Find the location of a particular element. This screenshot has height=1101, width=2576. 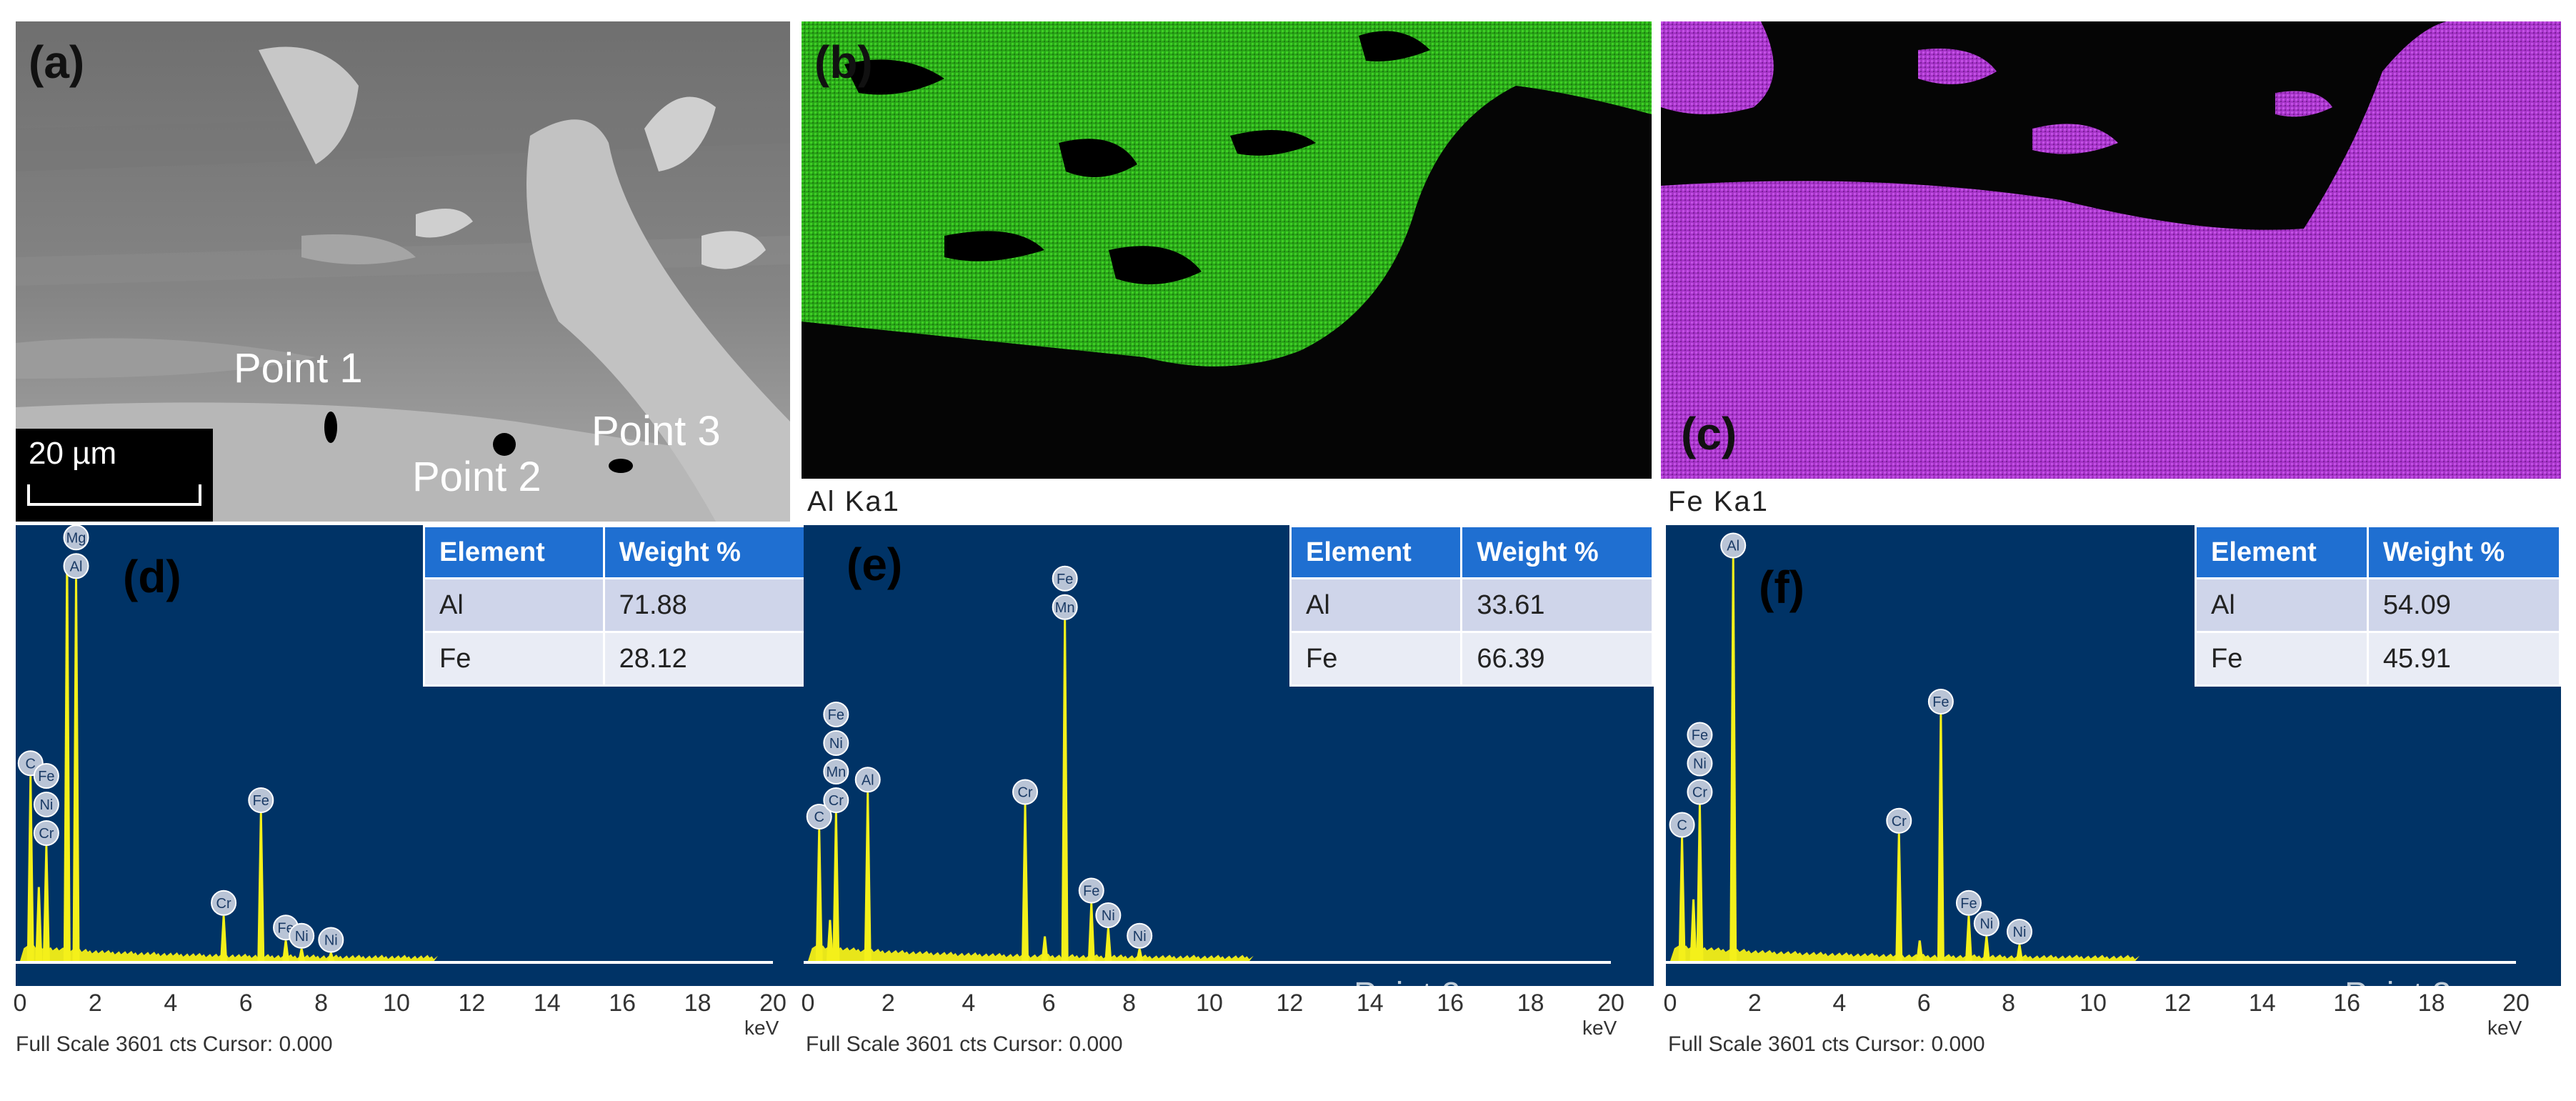

header-element: Element is located at coordinates (514, 552).